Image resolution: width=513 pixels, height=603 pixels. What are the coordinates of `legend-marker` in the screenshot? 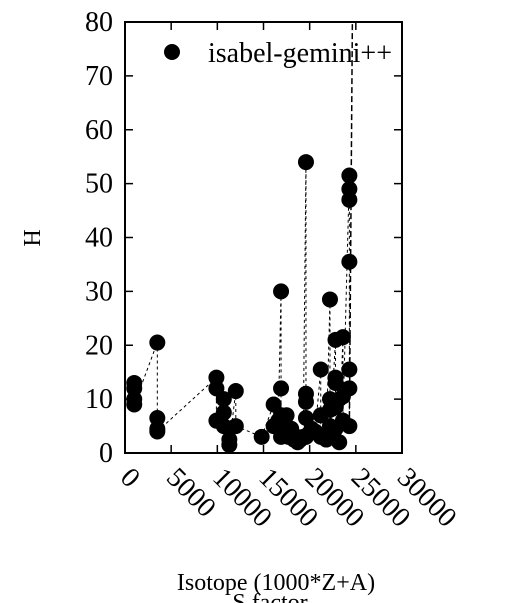 It's located at (172, 52).